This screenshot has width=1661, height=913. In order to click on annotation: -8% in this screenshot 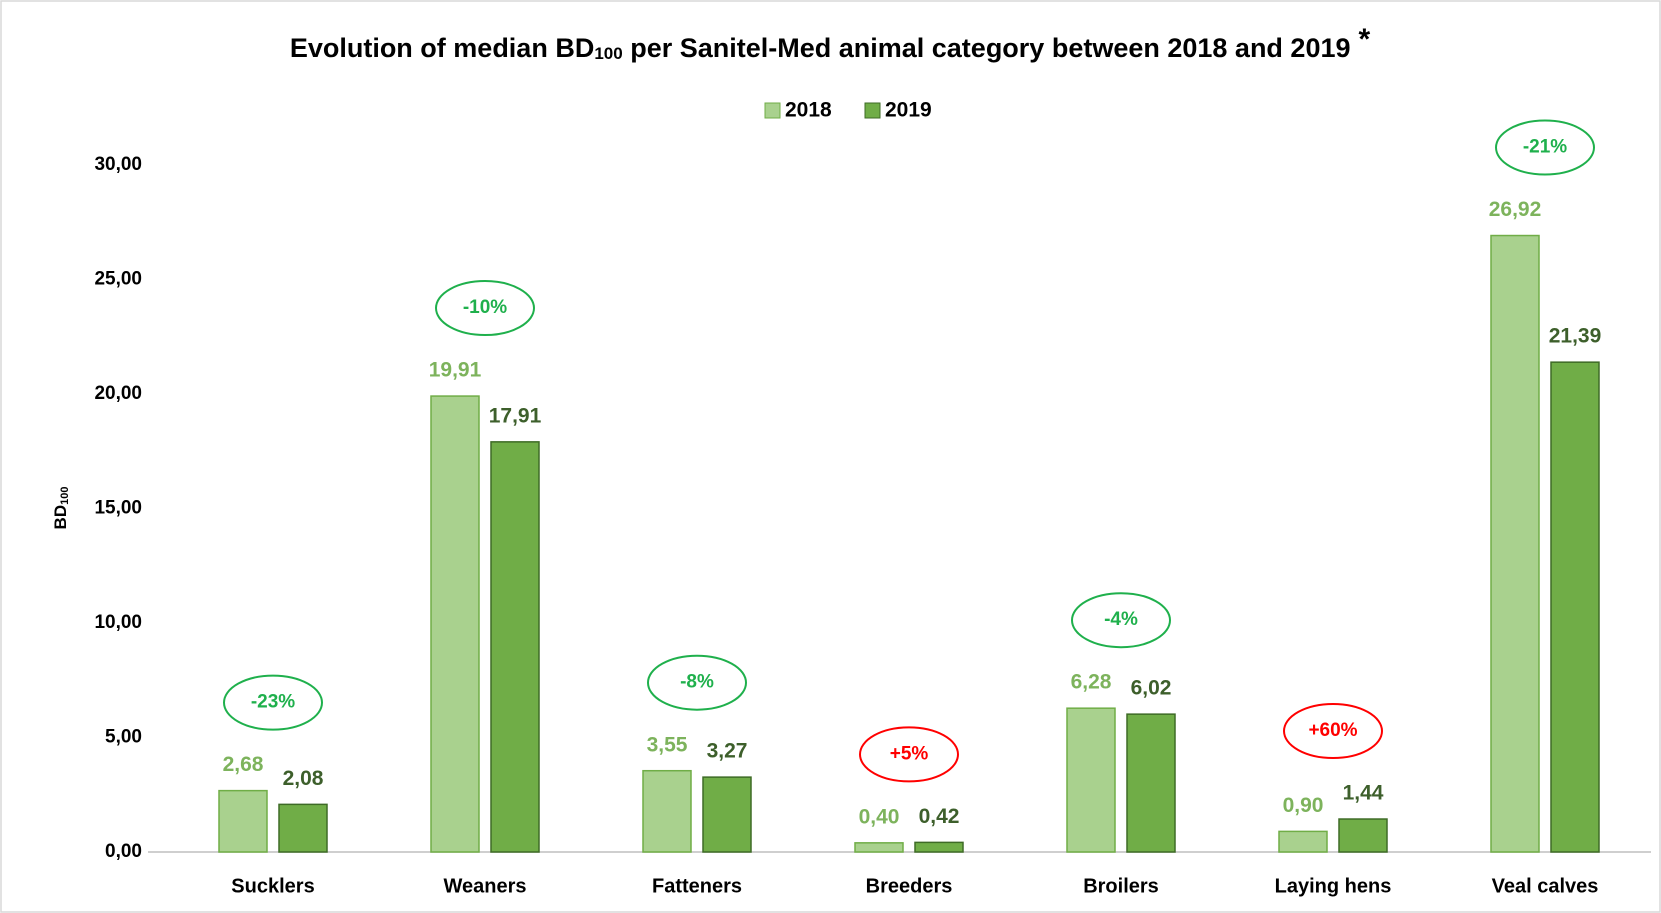, I will do `click(697, 682)`.